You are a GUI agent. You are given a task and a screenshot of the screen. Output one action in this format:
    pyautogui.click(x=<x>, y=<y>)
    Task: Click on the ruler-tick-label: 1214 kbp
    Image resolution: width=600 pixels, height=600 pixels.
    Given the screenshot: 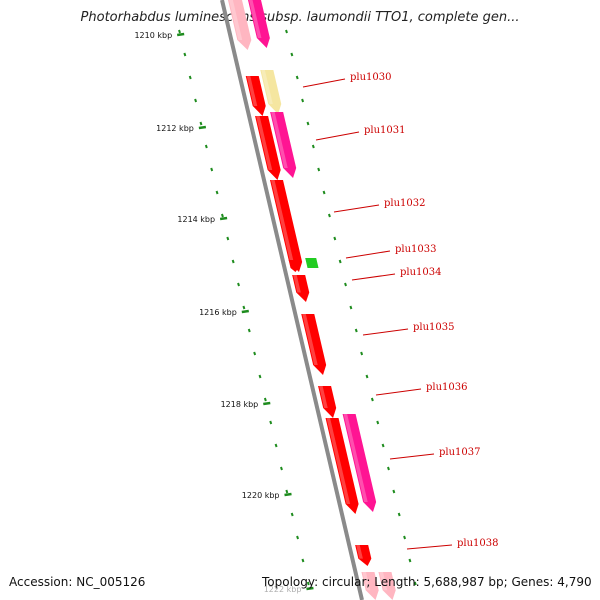 What is the action you would take?
    pyautogui.click(x=196, y=219)
    